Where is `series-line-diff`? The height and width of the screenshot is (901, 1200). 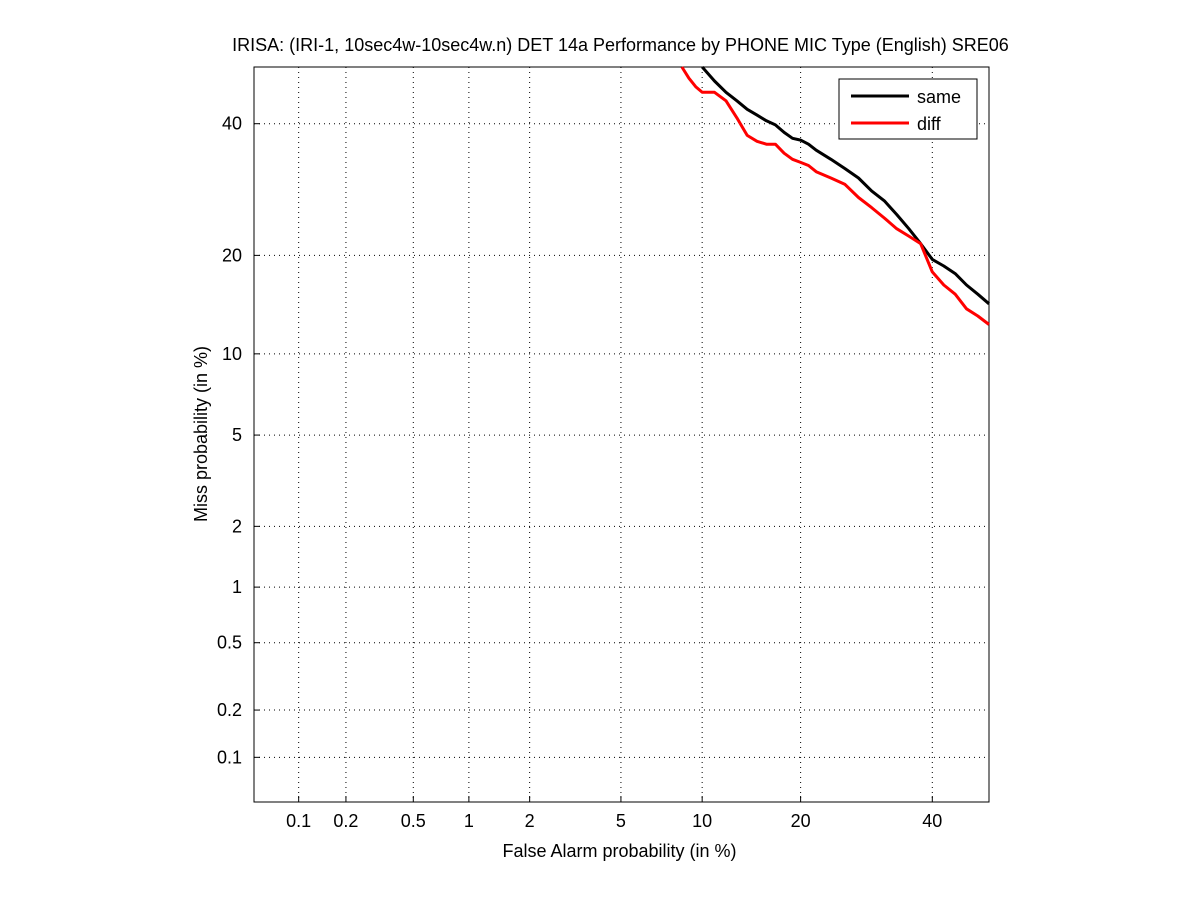
series-line-diff is located at coordinates (835, 196).